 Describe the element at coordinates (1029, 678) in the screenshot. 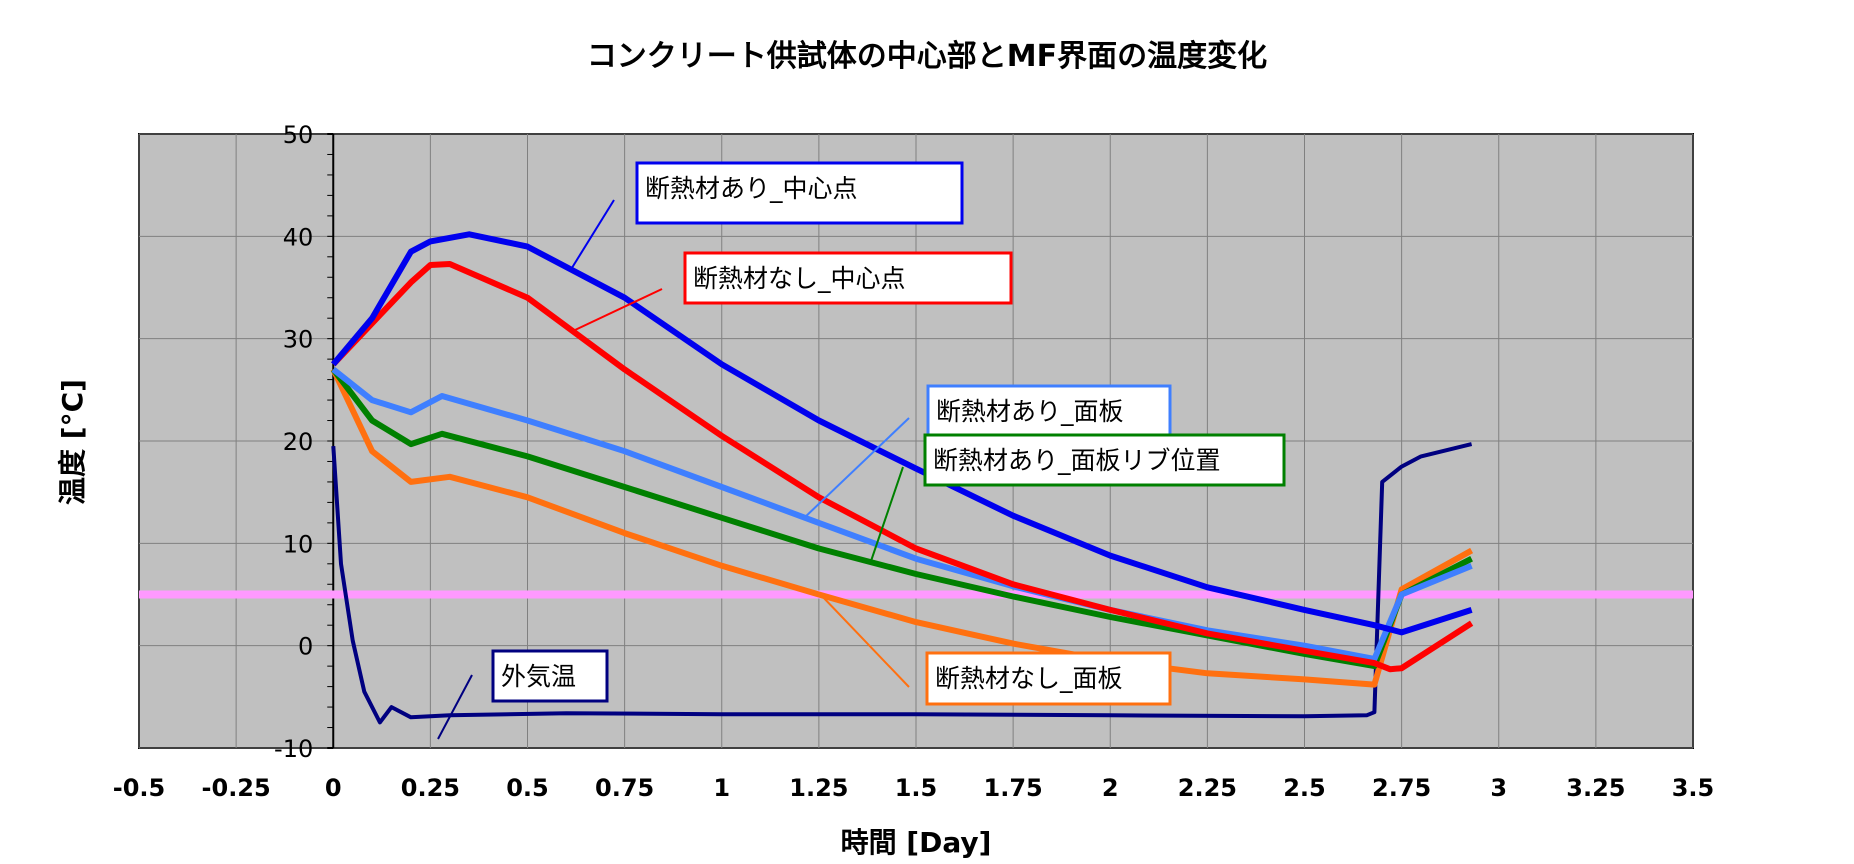

I see `series-label: 断熱材なし_面板` at that location.